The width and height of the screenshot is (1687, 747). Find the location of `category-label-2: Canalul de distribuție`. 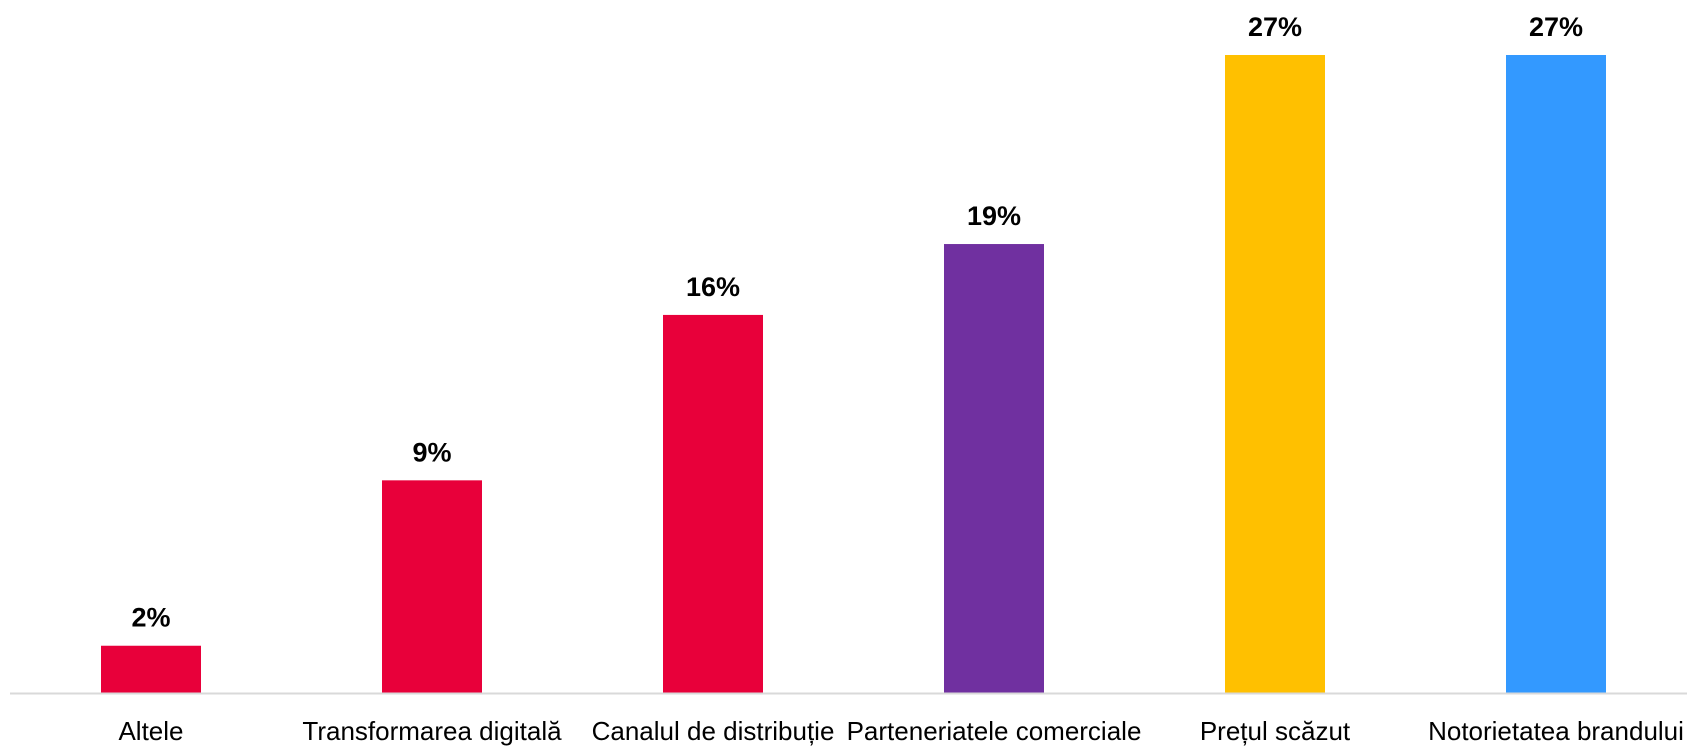

category-label-2: Canalul de distribuție is located at coordinates (713, 731).